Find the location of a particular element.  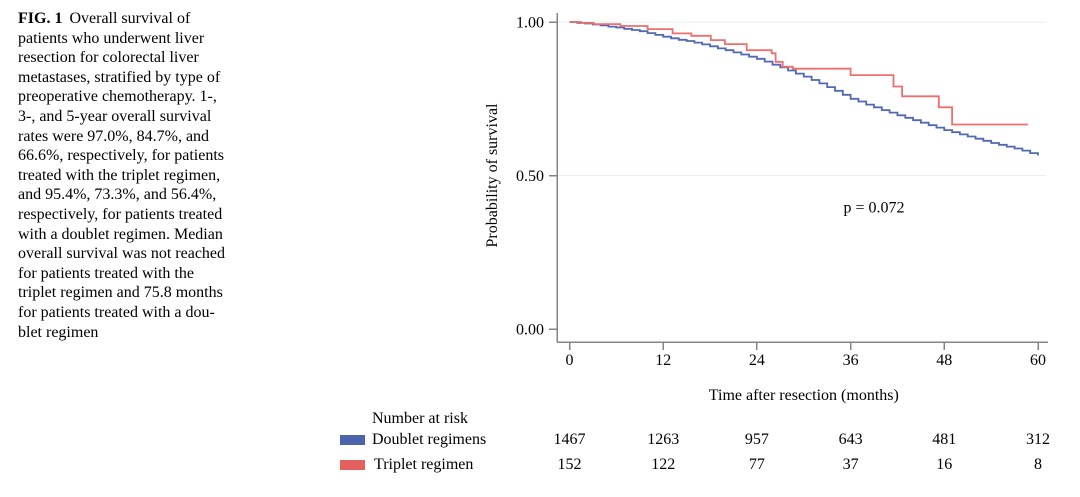

p-value-annotation: p = 0.072 is located at coordinates (874, 207).